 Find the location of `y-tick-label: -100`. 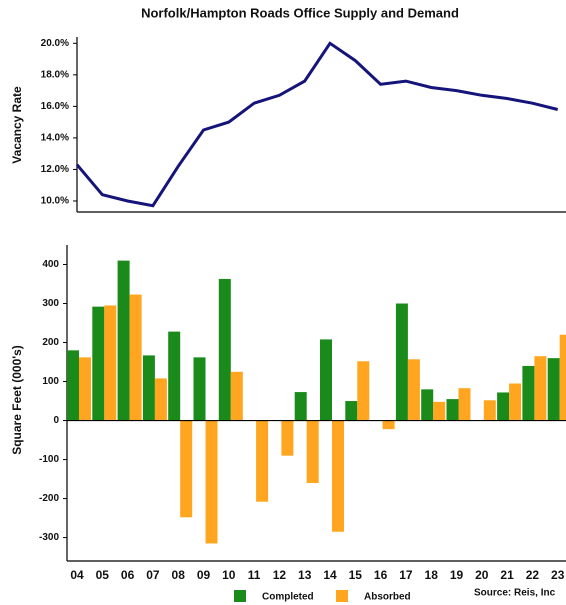

y-tick-label: -100 is located at coordinates (49, 459).